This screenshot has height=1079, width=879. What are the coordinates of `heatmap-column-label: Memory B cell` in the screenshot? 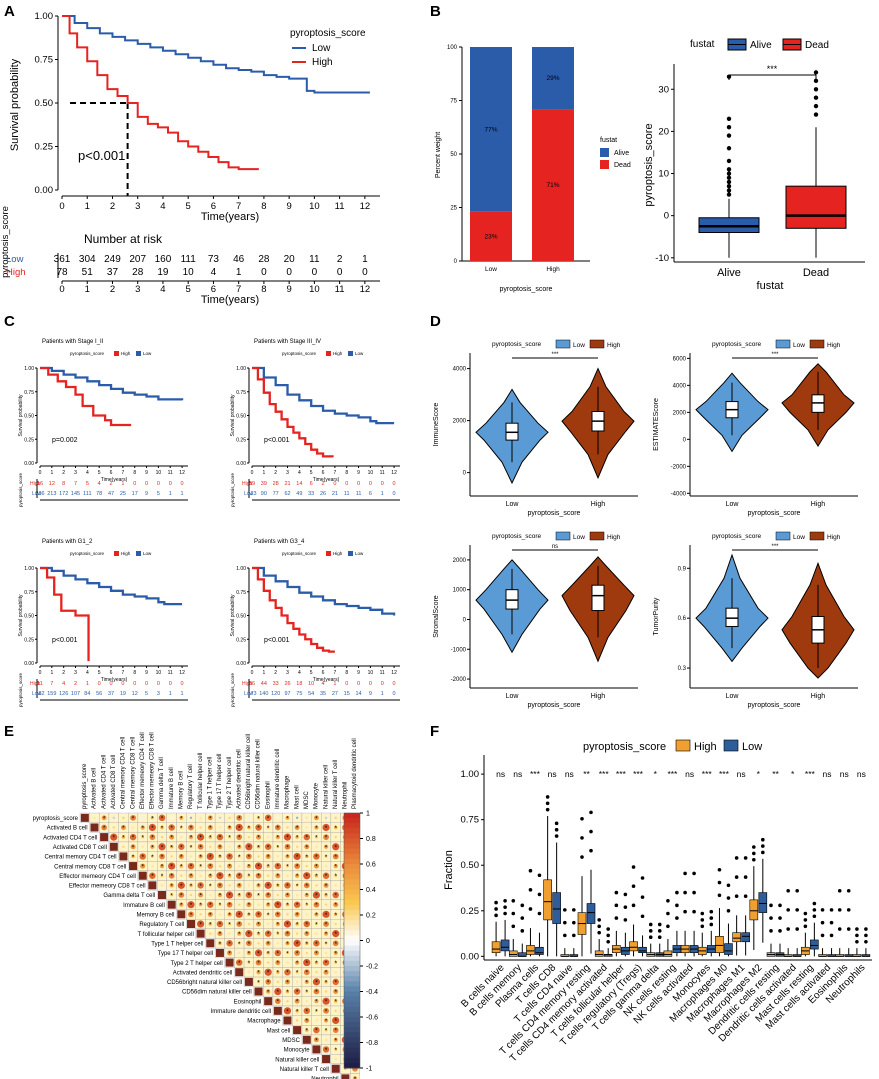 It's located at (182, 790).